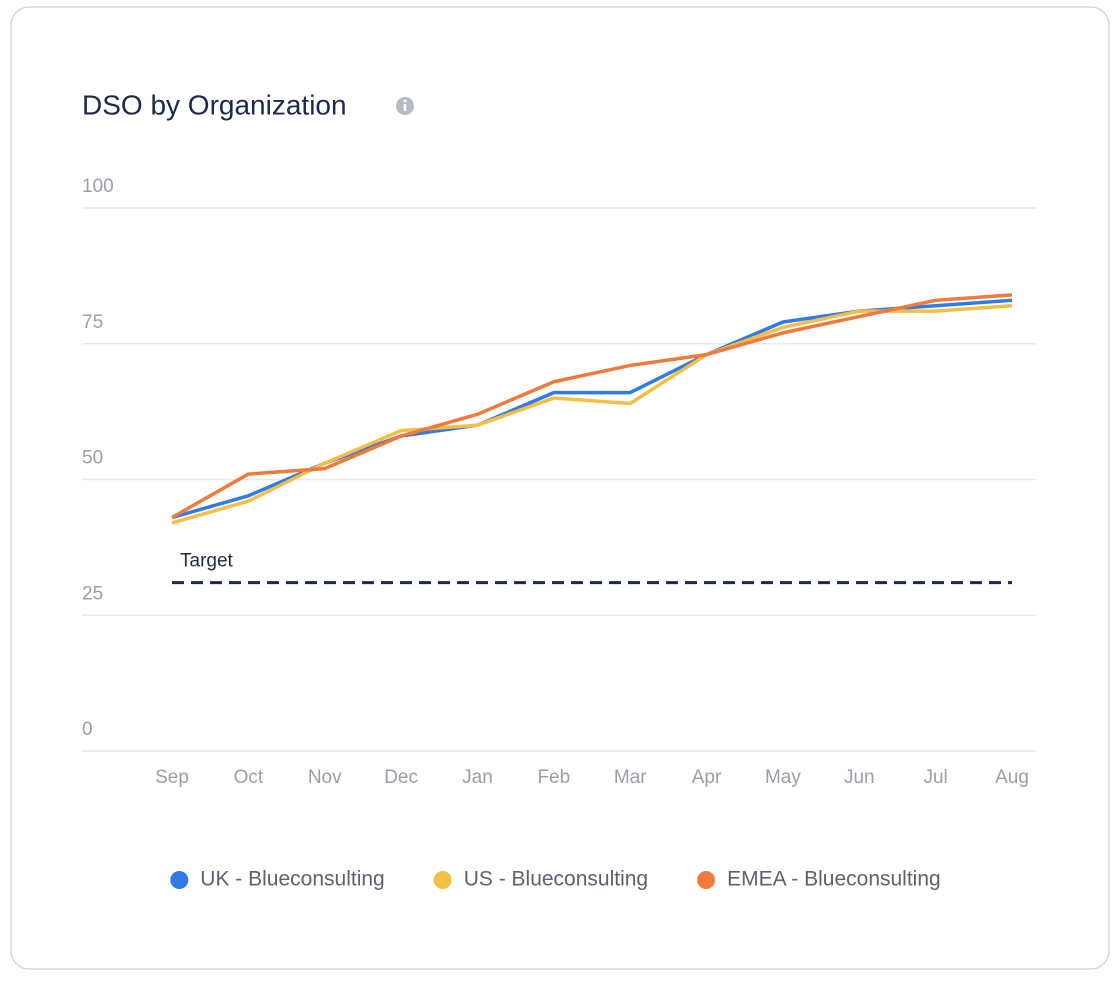  I want to click on chart-title: DSO by Organization, so click(214, 104).